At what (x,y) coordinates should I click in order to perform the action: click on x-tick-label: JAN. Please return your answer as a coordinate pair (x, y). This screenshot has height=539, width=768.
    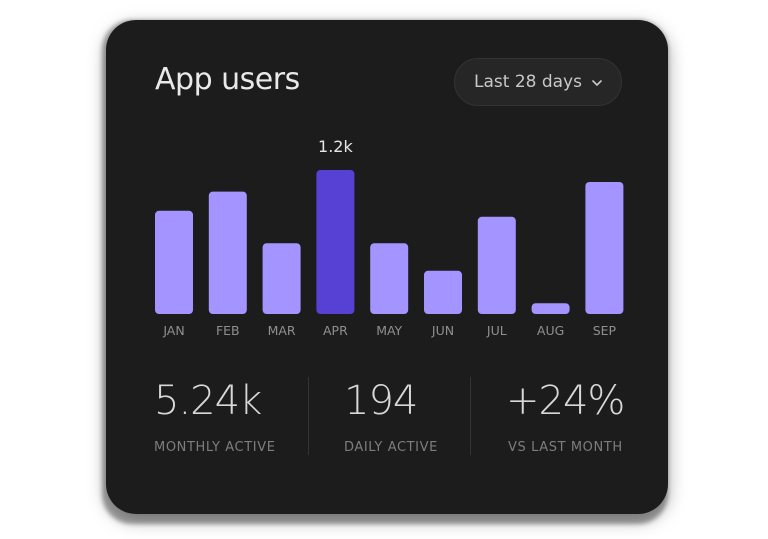
    Looking at the image, I should click on (173, 330).